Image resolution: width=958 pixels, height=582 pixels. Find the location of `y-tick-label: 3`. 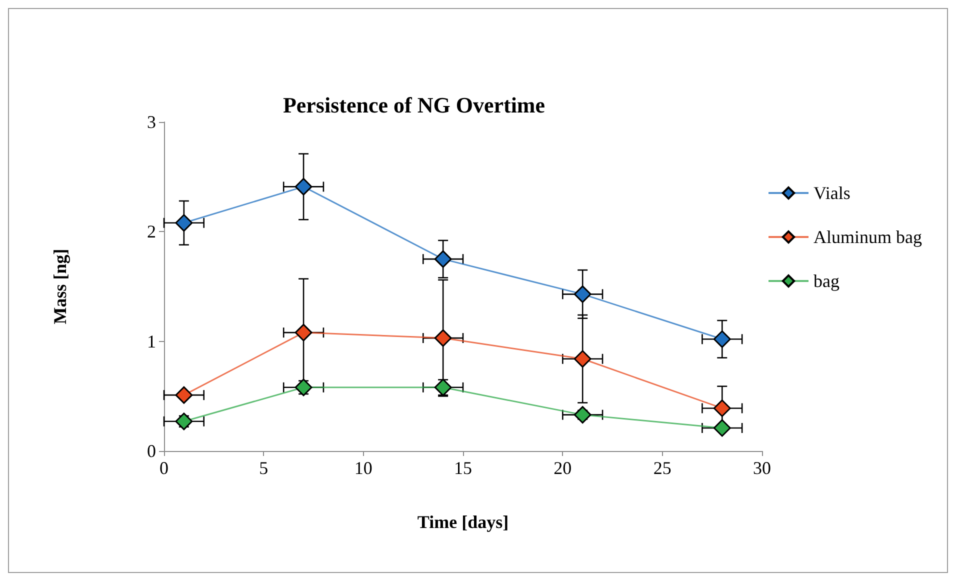

y-tick-label: 3 is located at coordinates (151, 122).